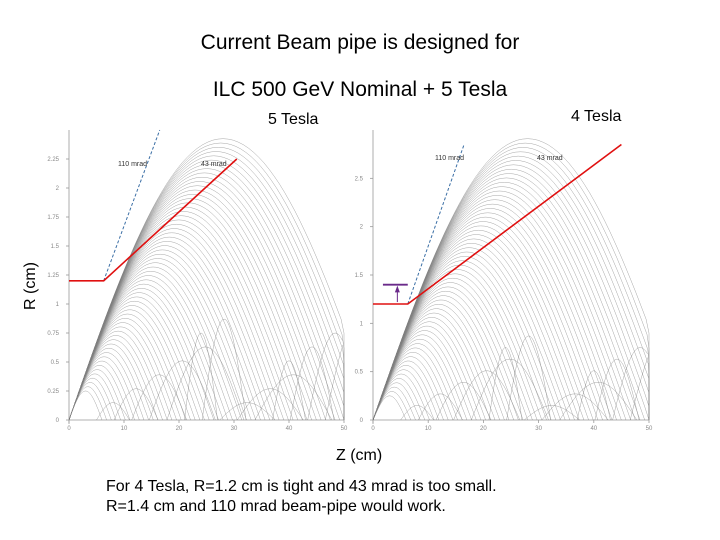 Image resolution: width=720 pixels, height=540 pixels. Describe the element at coordinates (132, 205) in the screenshot. I see `line-110-mrad` at that location.